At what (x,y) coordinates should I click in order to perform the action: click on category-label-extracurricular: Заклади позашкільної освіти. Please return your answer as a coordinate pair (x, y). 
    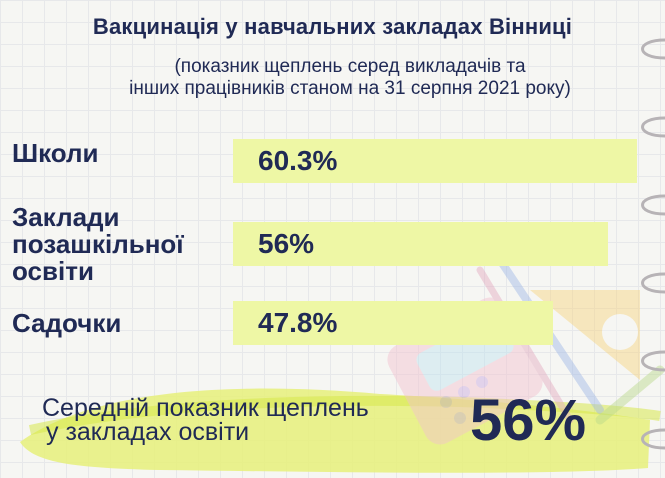
    Looking at the image, I should click on (98, 244).